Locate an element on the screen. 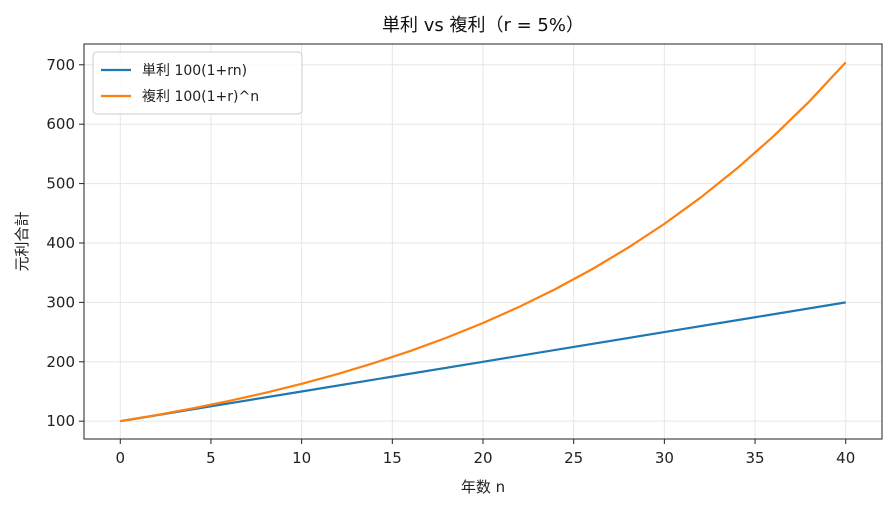 This screenshot has width=894, height=507. x-tick-label: 5 is located at coordinates (211, 458).